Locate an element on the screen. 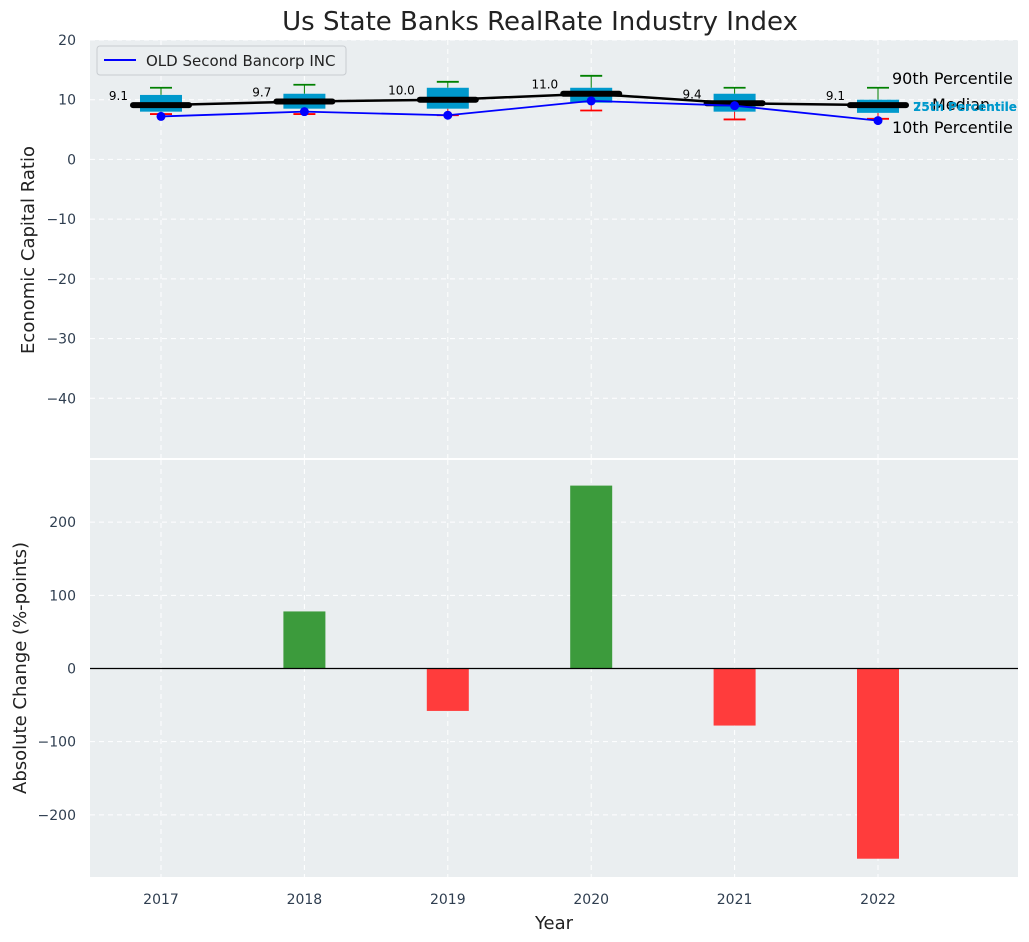 Image resolution: width=1029 pixels, height=942 pixels. xticks: 2017 2018 2019 2020 2021 2022 is located at coordinates (519, 900).